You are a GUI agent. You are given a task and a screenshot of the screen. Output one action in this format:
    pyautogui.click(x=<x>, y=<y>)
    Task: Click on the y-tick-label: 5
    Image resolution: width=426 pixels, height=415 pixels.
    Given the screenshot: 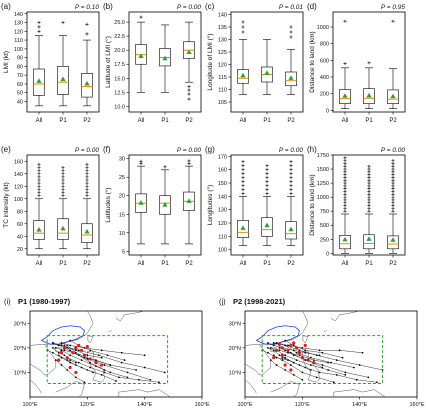 What is the action you would take?
    pyautogui.click(x=123, y=252)
    